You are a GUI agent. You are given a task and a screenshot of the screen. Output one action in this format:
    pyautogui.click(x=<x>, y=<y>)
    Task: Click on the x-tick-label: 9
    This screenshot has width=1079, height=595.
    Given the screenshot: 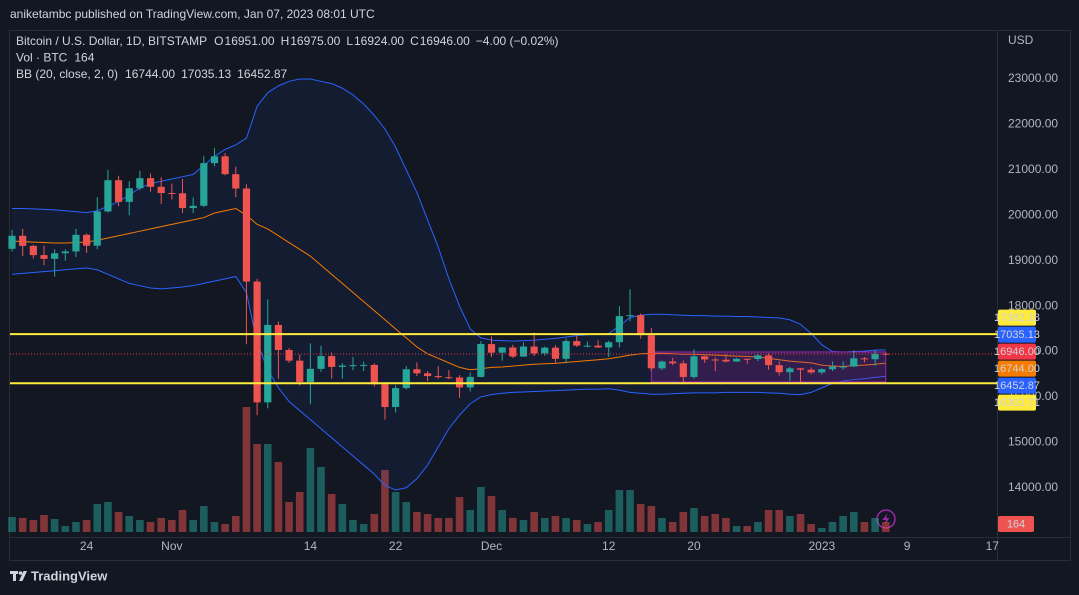 What is the action you would take?
    pyautogui.click(x=907, y=546)
    